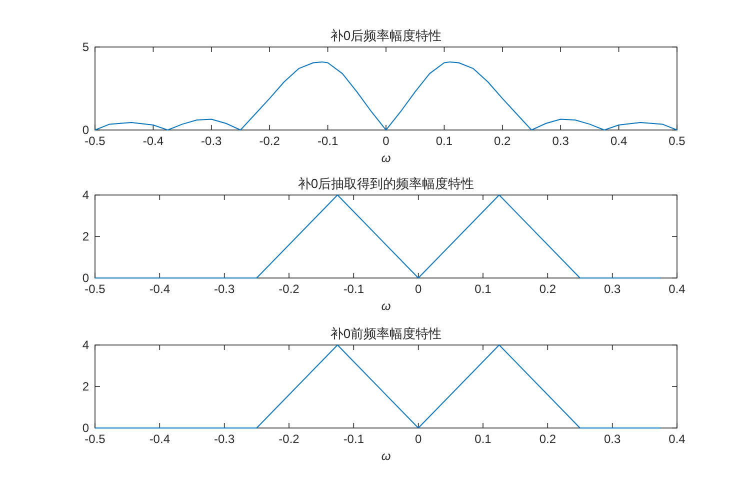 The height and width of the screenshot is (500, 750). I want to click on chart-title: 补0后频率幅度特性, so click(386, 35).